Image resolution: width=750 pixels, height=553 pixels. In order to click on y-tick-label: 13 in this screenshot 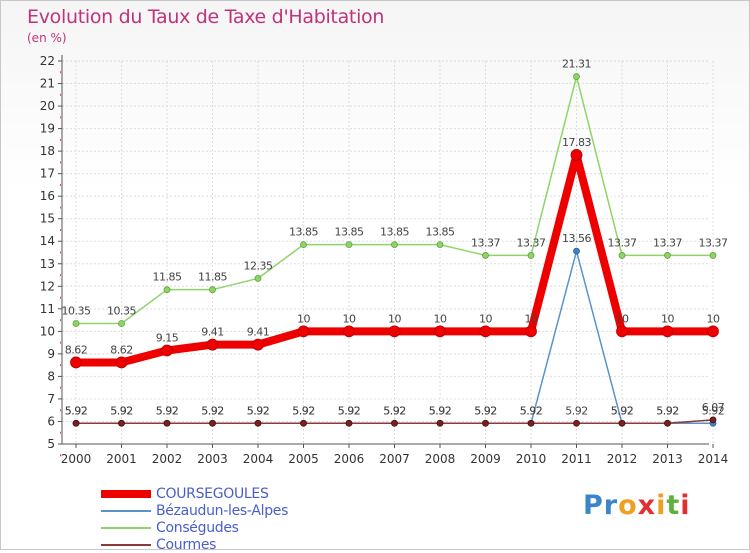, I will do `click(47, 264)`.